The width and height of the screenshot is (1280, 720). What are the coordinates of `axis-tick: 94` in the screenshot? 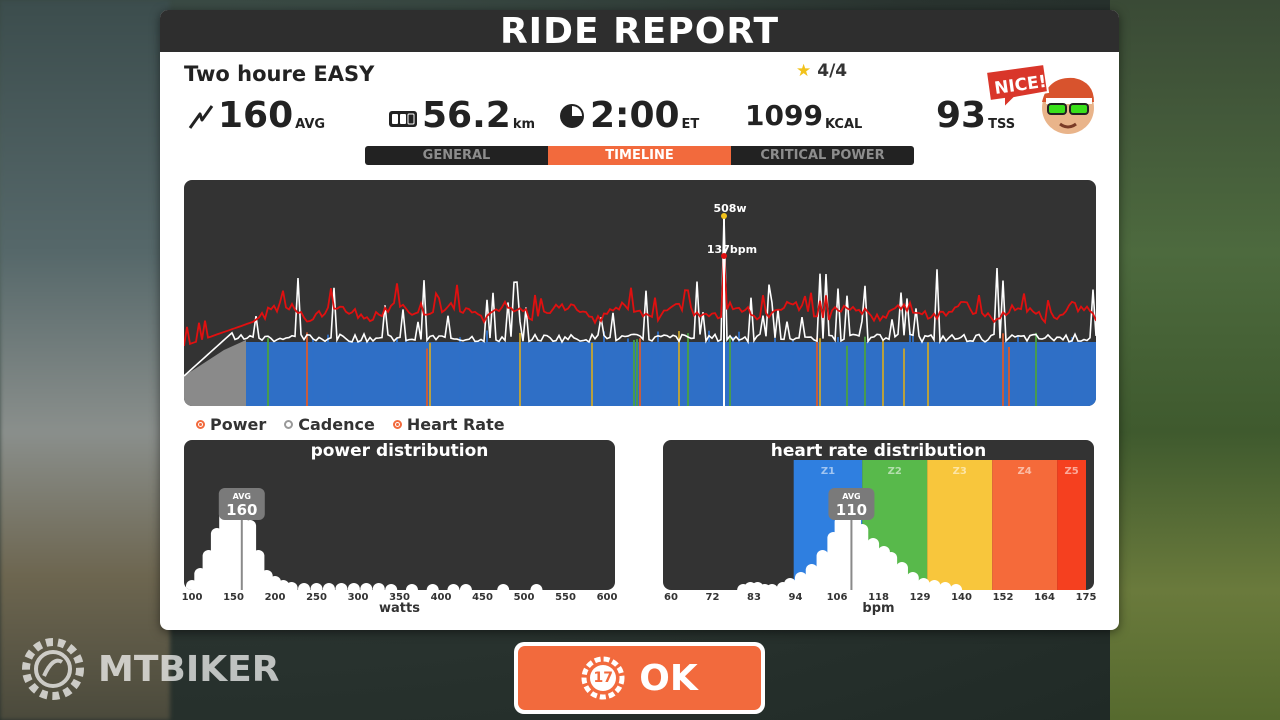 It's located at (795, 597).